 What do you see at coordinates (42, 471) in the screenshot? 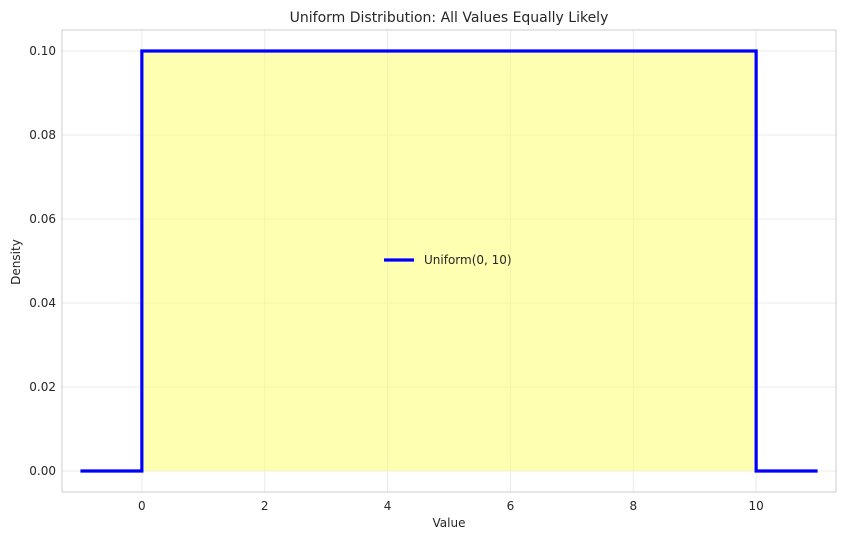
I see `y-tick-label: 0.00` at bounding box center [42, 471].